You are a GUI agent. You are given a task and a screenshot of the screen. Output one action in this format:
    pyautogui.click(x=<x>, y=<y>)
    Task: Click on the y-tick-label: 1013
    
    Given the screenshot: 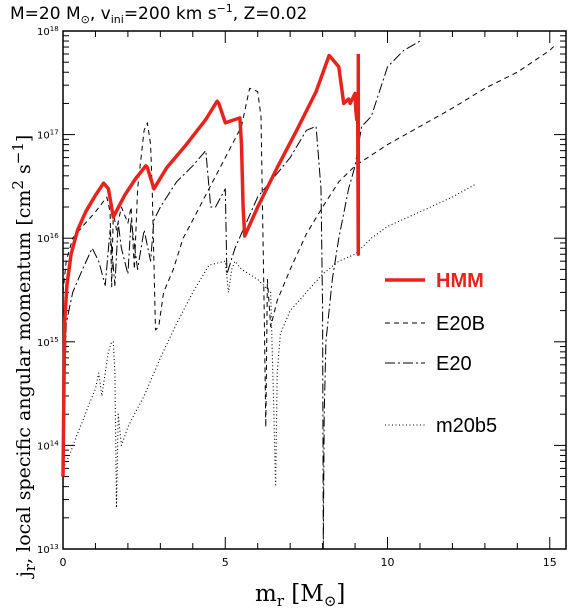 What is the action you would take?
    pyautogui.click(x=48, y=549)
    